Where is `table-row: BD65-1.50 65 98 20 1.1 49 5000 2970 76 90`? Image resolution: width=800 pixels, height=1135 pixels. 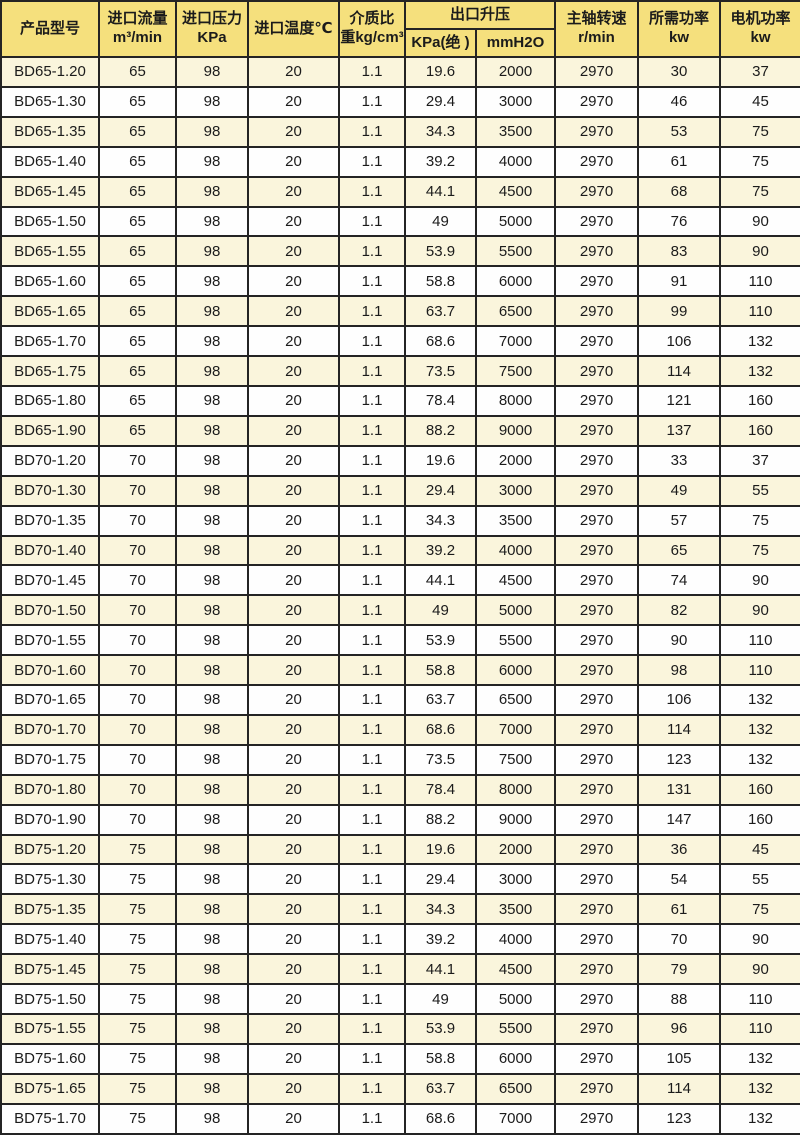
table-row: BD65-1.50 65 98 20 1.1 49 5000 2970 76 90 is located at coordinates (400, 221).